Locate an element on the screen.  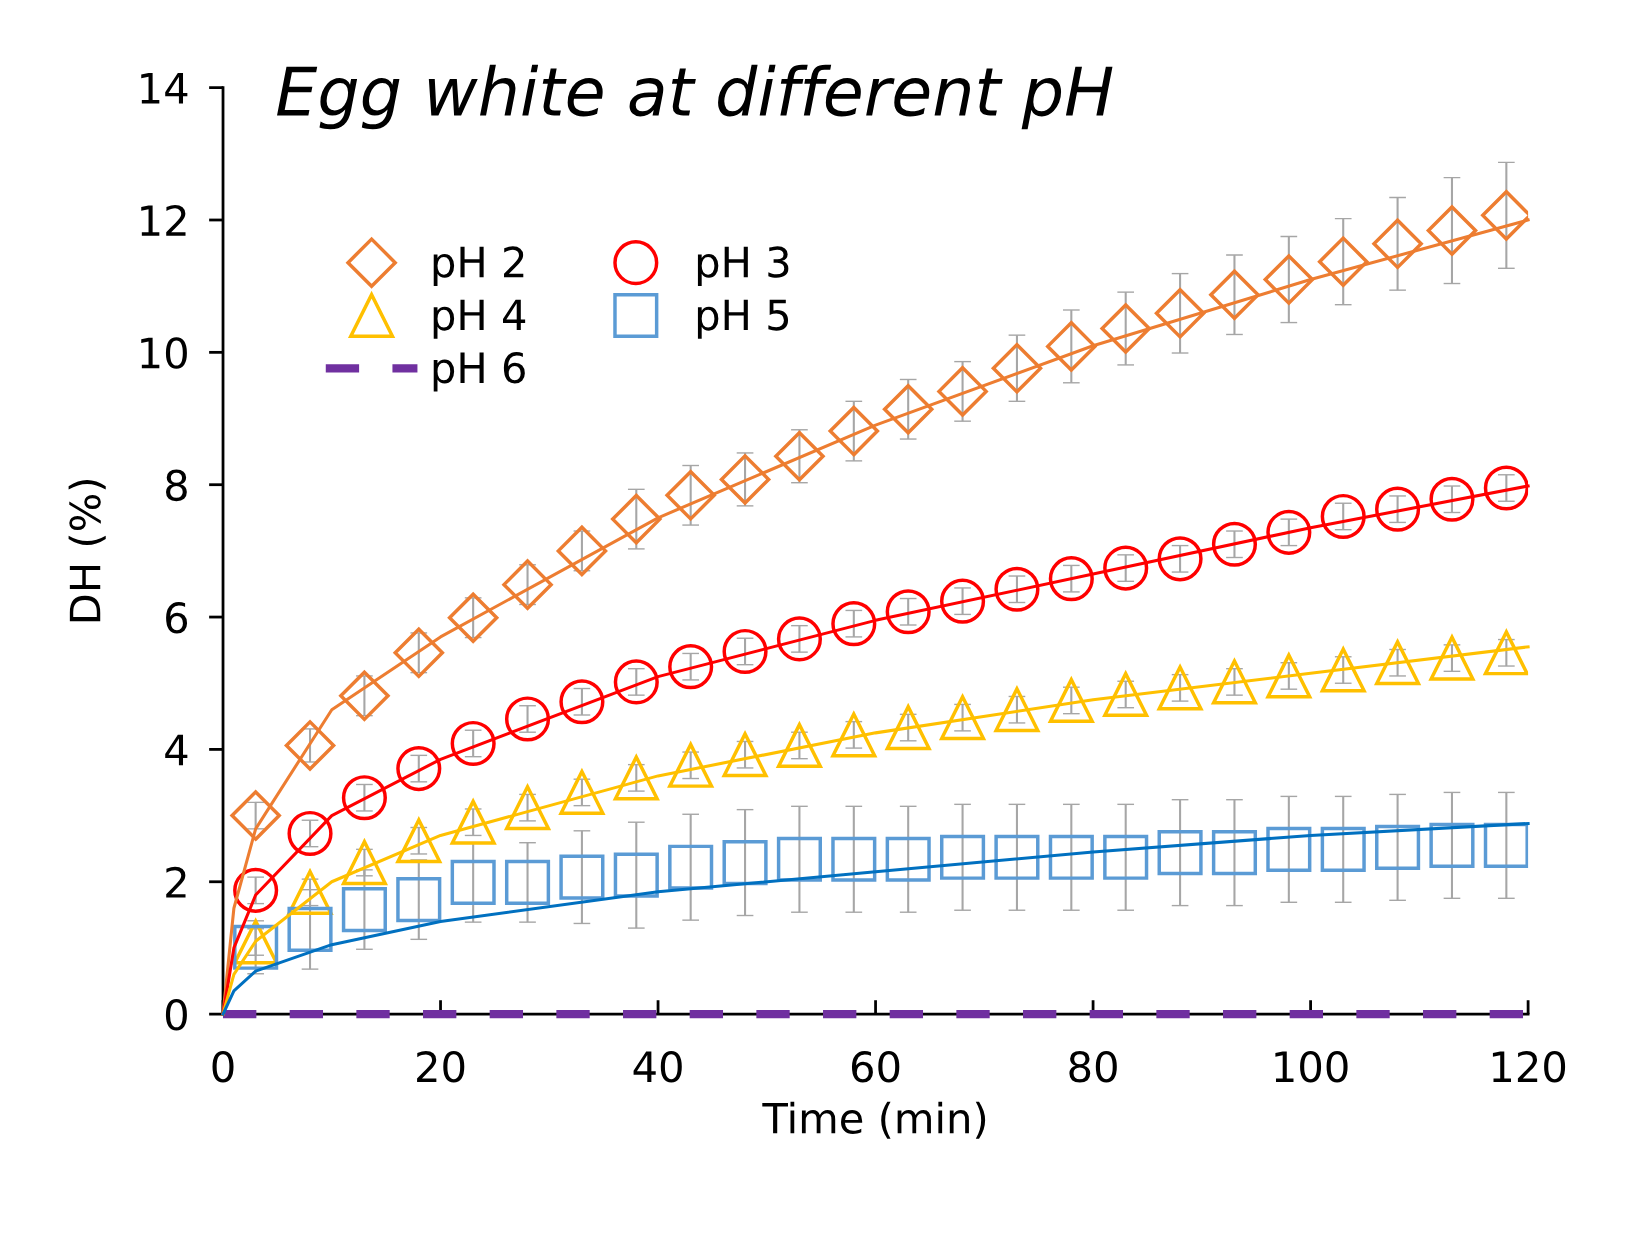
y-tick-label: 8 is located at coordinates (176, 485).